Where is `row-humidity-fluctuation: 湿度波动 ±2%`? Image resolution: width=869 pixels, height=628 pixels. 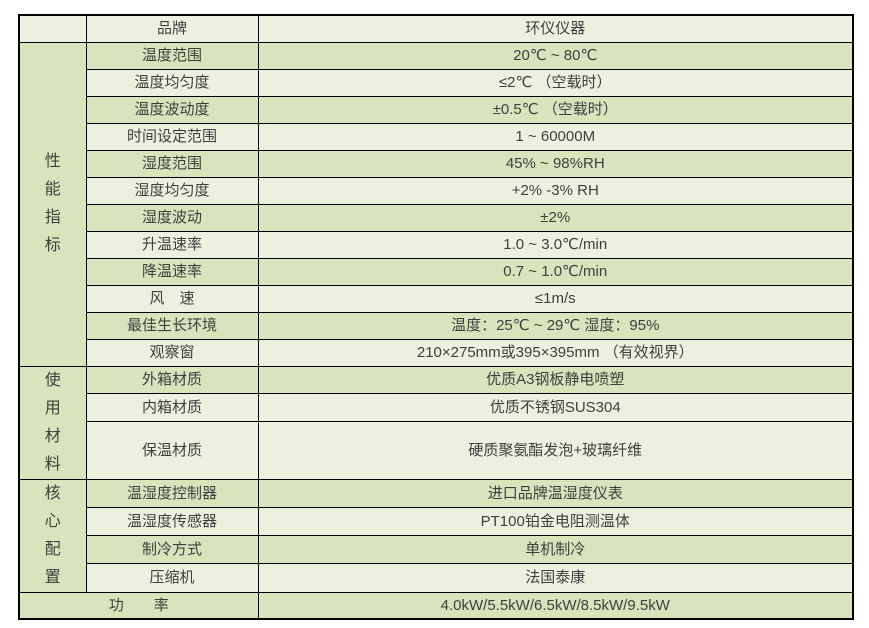
row-humidity-fluctuation: 湿度波动 ±2% is located at coordinates (436, 217).